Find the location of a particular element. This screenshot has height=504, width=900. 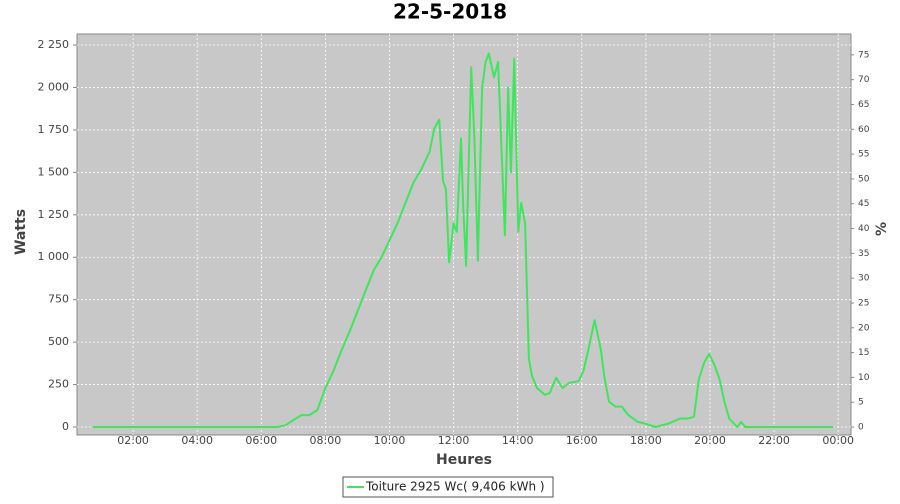

y-tick-label: 0 is located at coordinates (65, 426).